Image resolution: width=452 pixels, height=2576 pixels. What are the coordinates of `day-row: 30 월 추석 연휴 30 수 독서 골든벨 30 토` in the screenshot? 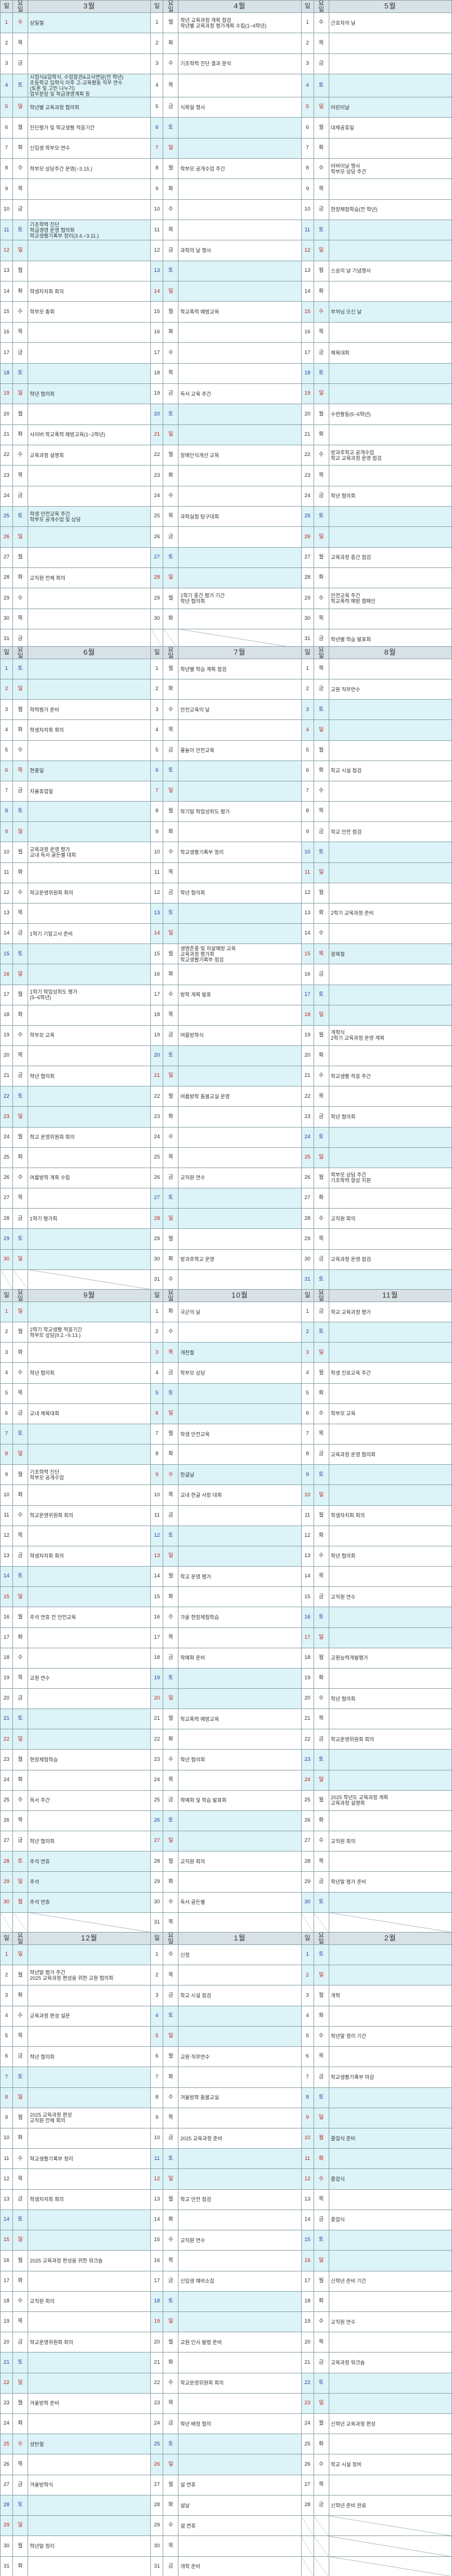 It's located at (226, 1902).